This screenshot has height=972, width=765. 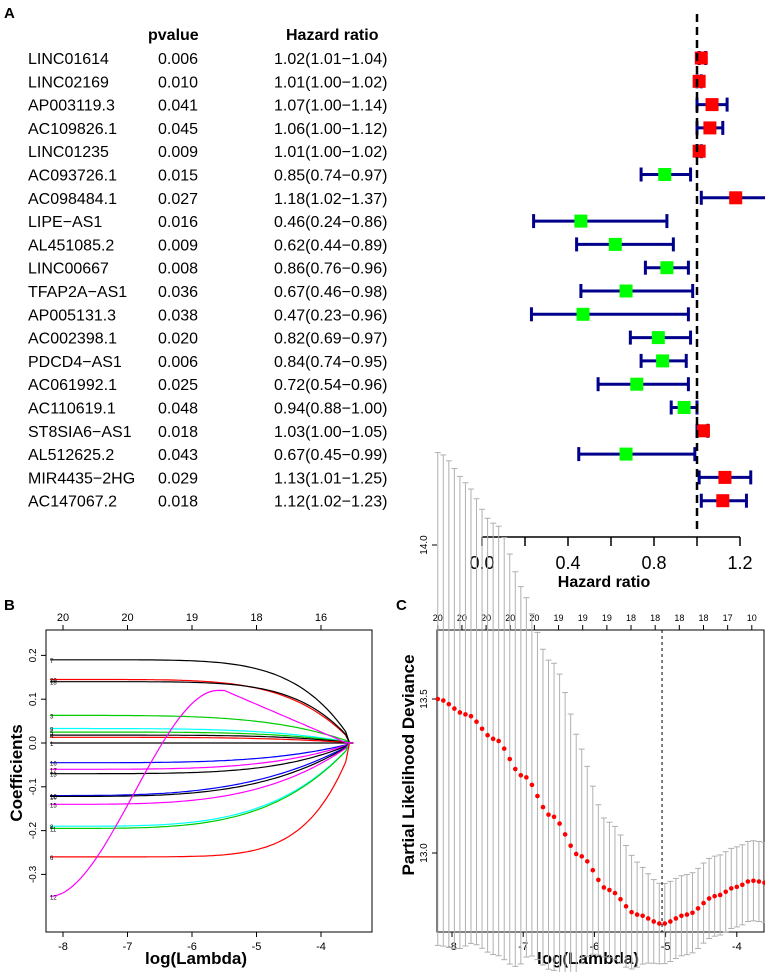 What do you see at coordinates (33, 831) in the screenshot?
I see `coef-y-tick-label: -0.2` at bounding box center [33, 831].